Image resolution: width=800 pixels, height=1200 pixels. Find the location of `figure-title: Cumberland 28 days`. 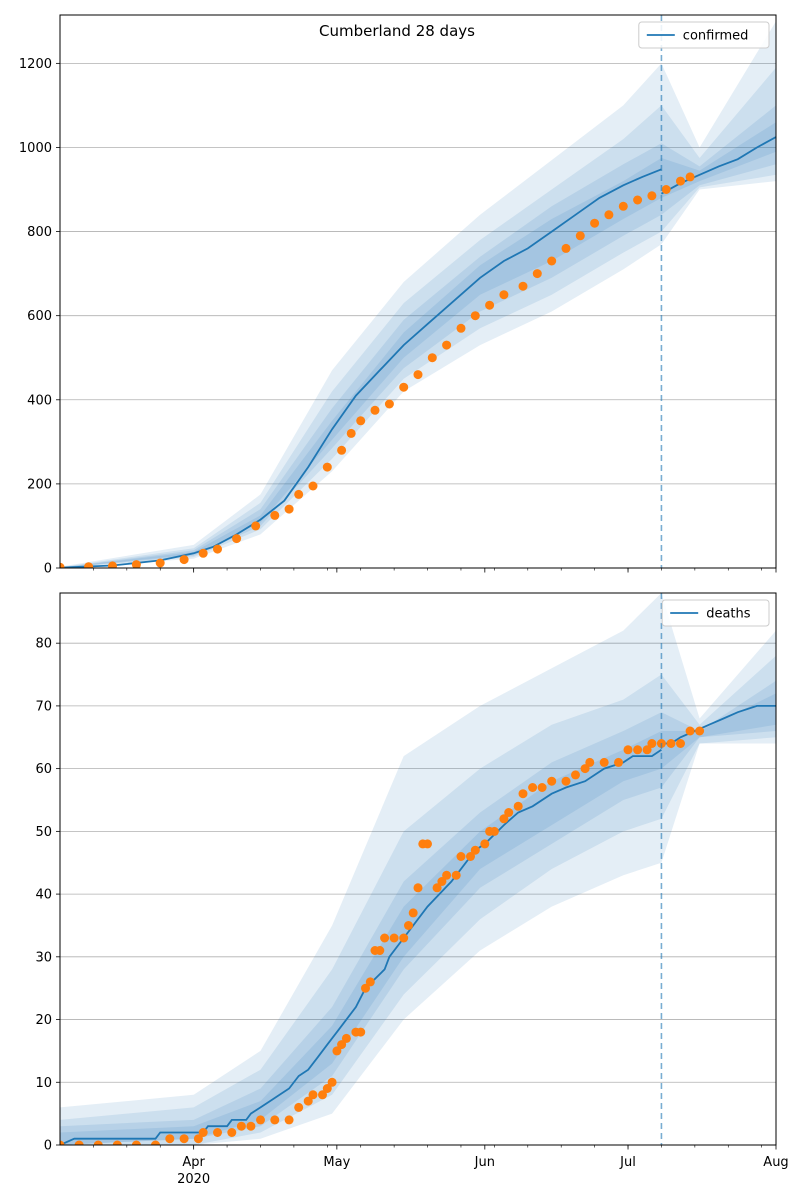

figure-title: Cumberland 28 days is located at coordinates (397, 31).